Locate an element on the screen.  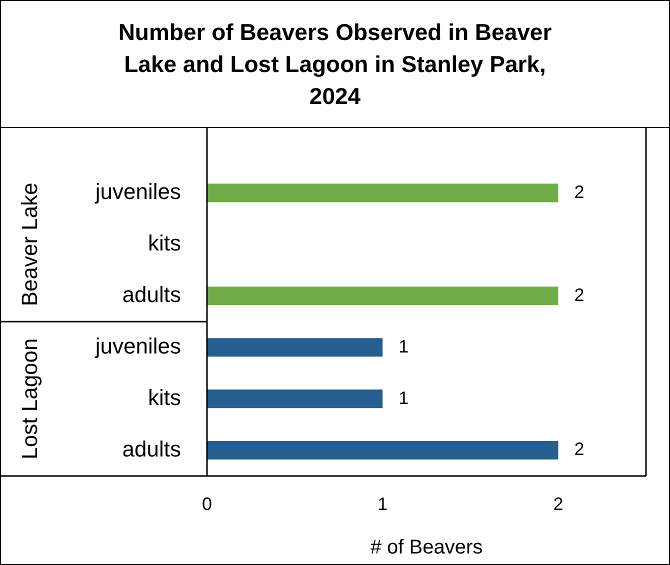
text: Beaver Lake is located at coordinates (29, 244).